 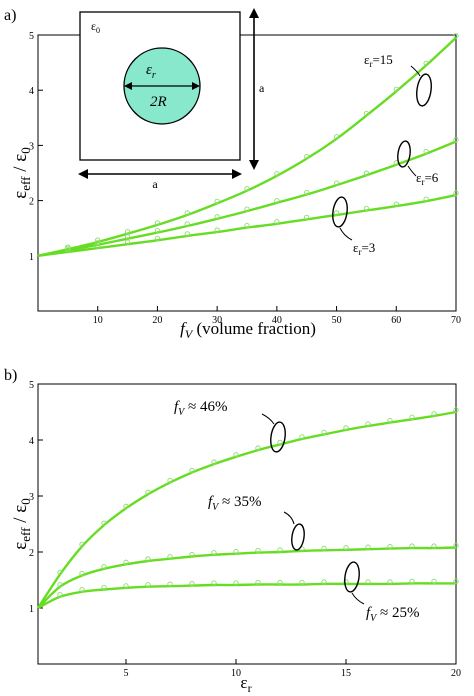 What do you see at coordinates (217, 320) in the screenshot?
I see `panel-a-xtick-label: 30` at bounding box center [217, 320].